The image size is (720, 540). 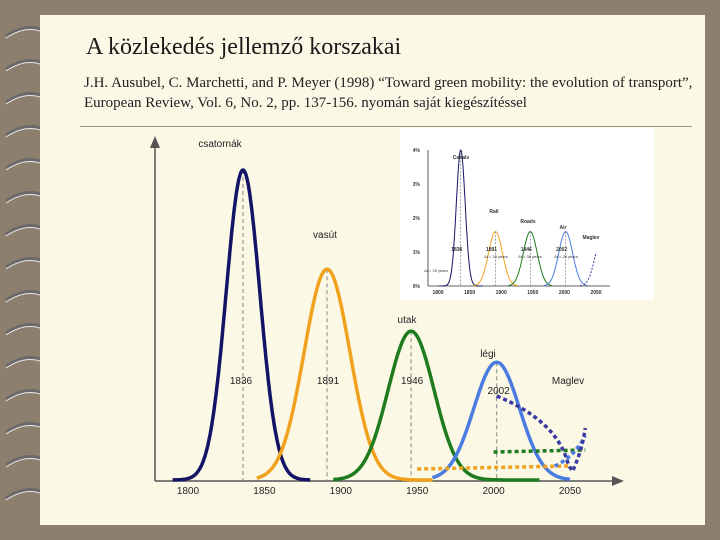 I want to click on inset-width-label: Δt = 28 years, so click(x=566, y=256).